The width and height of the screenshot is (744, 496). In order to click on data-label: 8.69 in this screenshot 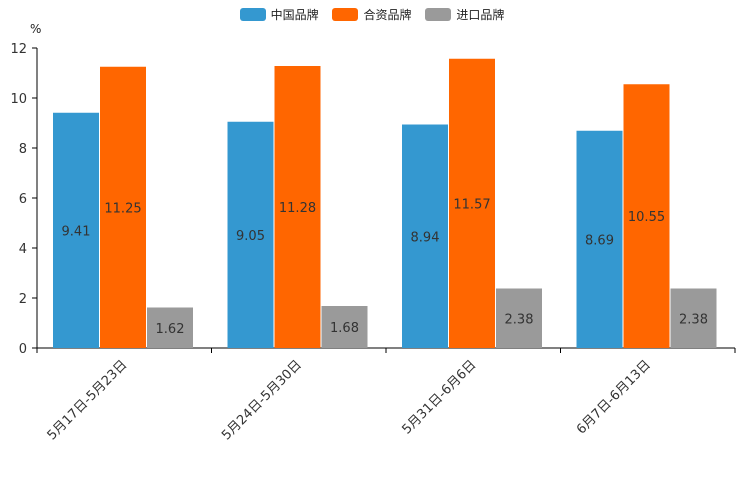, I will do `click(599, 240)`.